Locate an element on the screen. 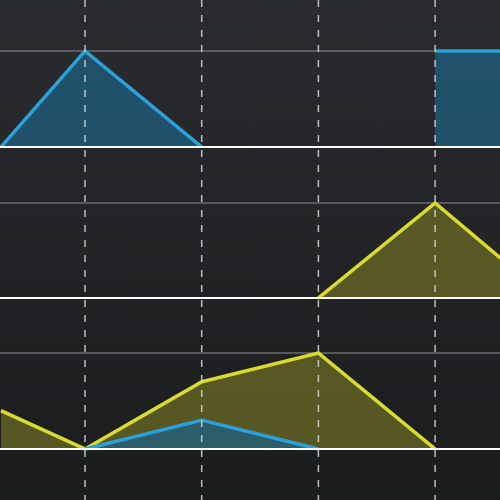  area-fill-panel1-series0-seg0 is located at coordinates (409, 250).